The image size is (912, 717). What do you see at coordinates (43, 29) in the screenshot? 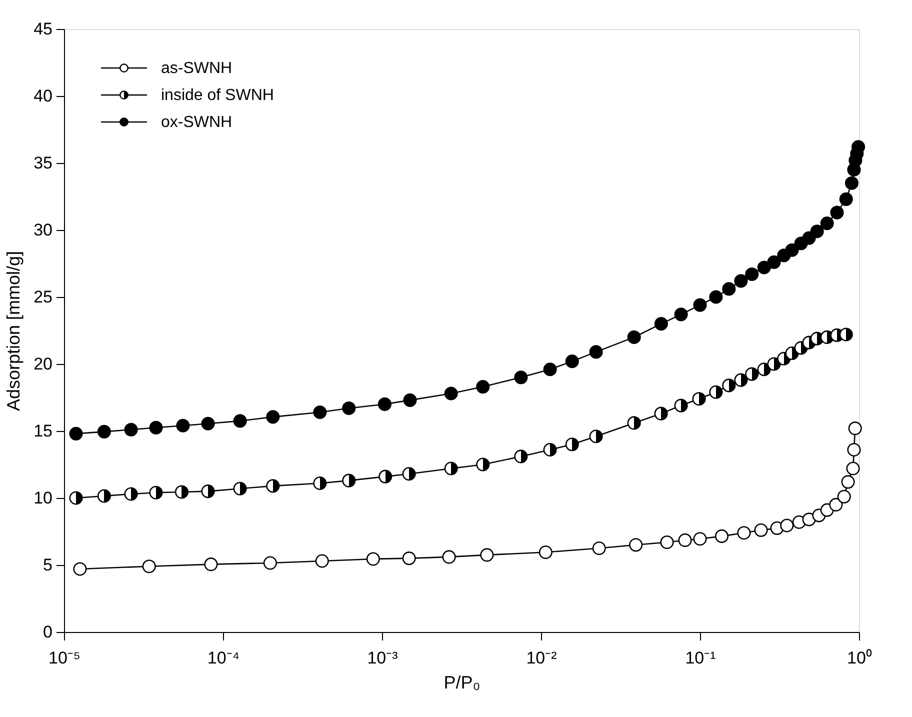
I see `y-tick-label: 45` at bounding box center [43, 29].